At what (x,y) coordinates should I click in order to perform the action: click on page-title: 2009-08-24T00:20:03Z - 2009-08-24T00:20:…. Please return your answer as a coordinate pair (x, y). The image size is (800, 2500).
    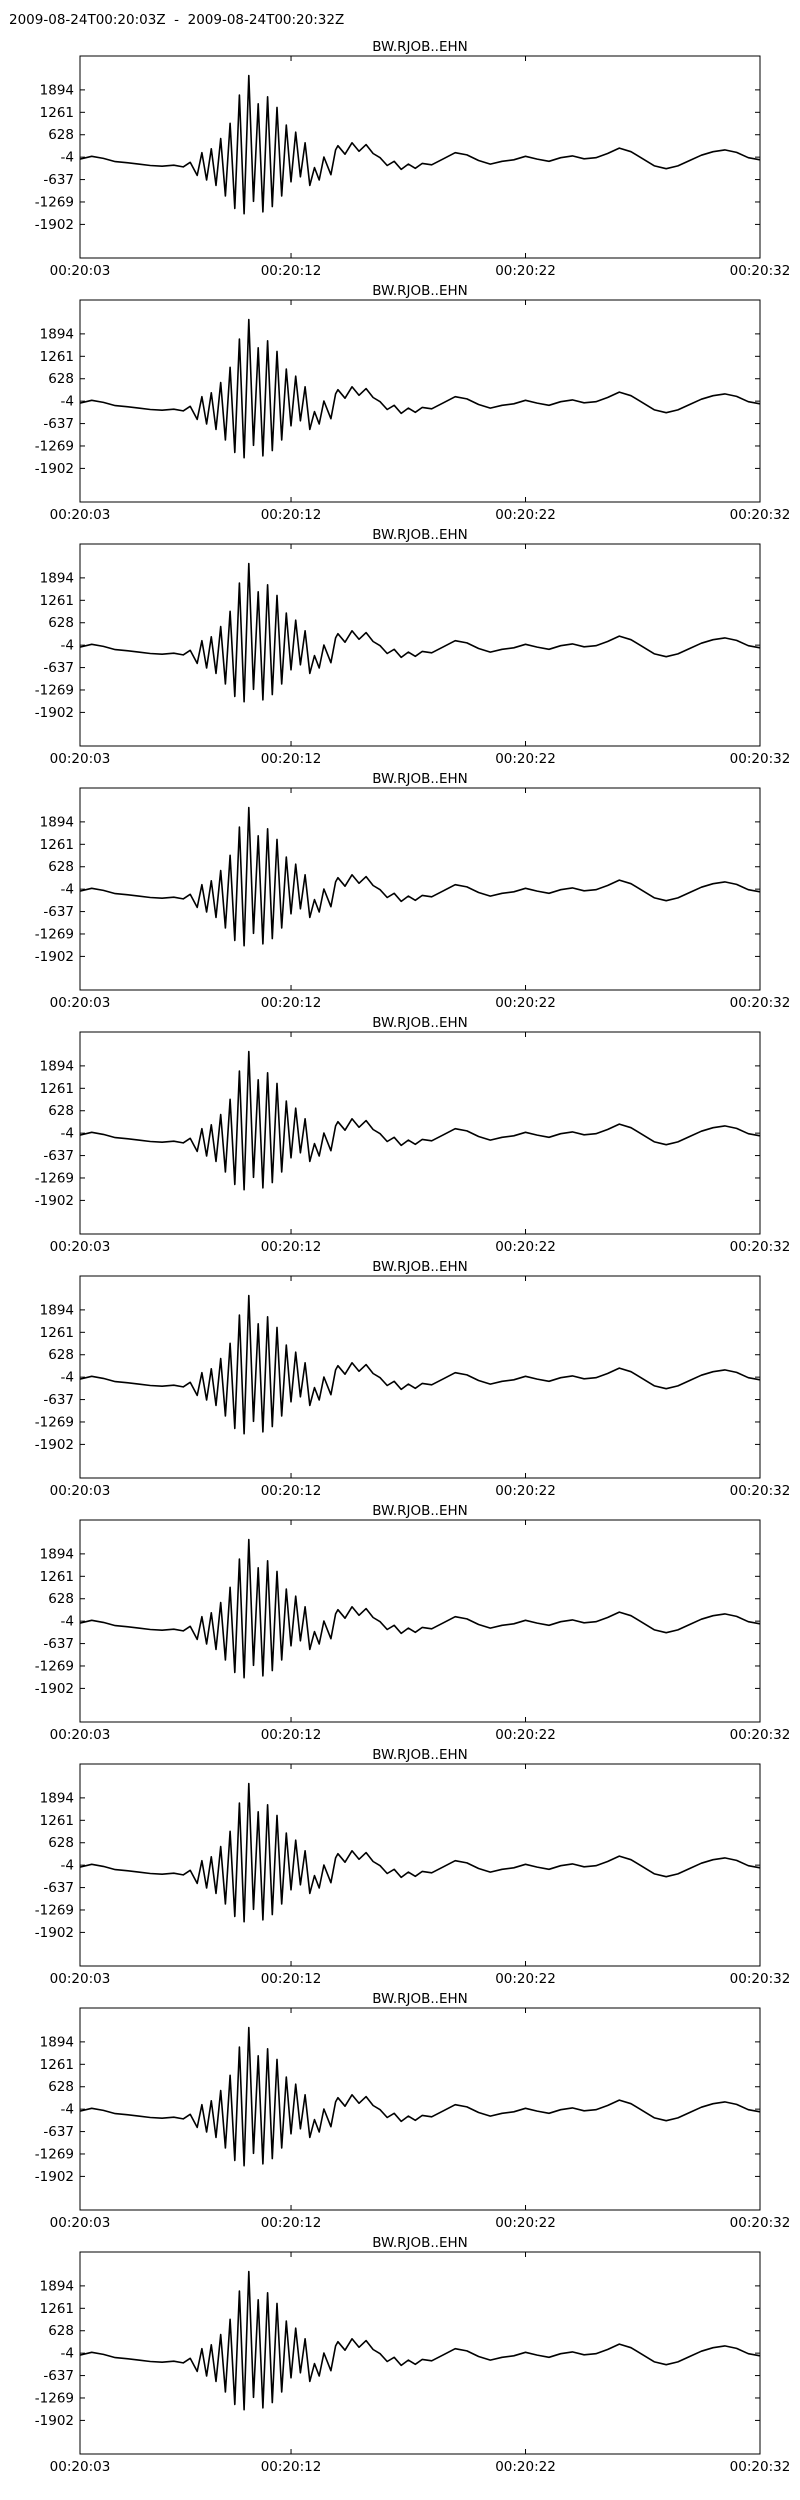
    Looking at the image, I should click on (177, 20).